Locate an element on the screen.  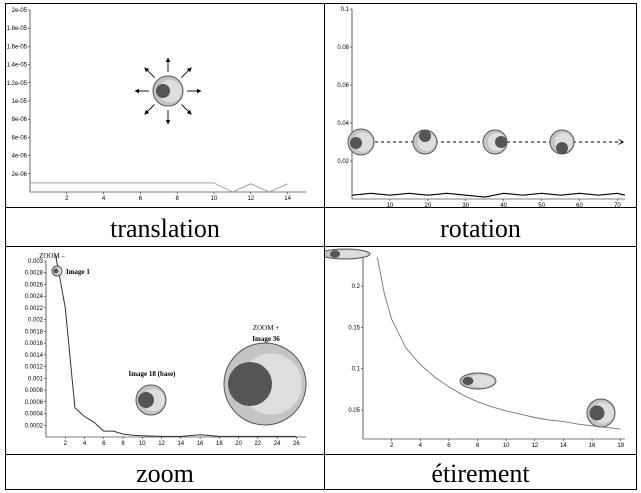
y-tick-label: 1.2e-05 is located at coordinates (17, 84).